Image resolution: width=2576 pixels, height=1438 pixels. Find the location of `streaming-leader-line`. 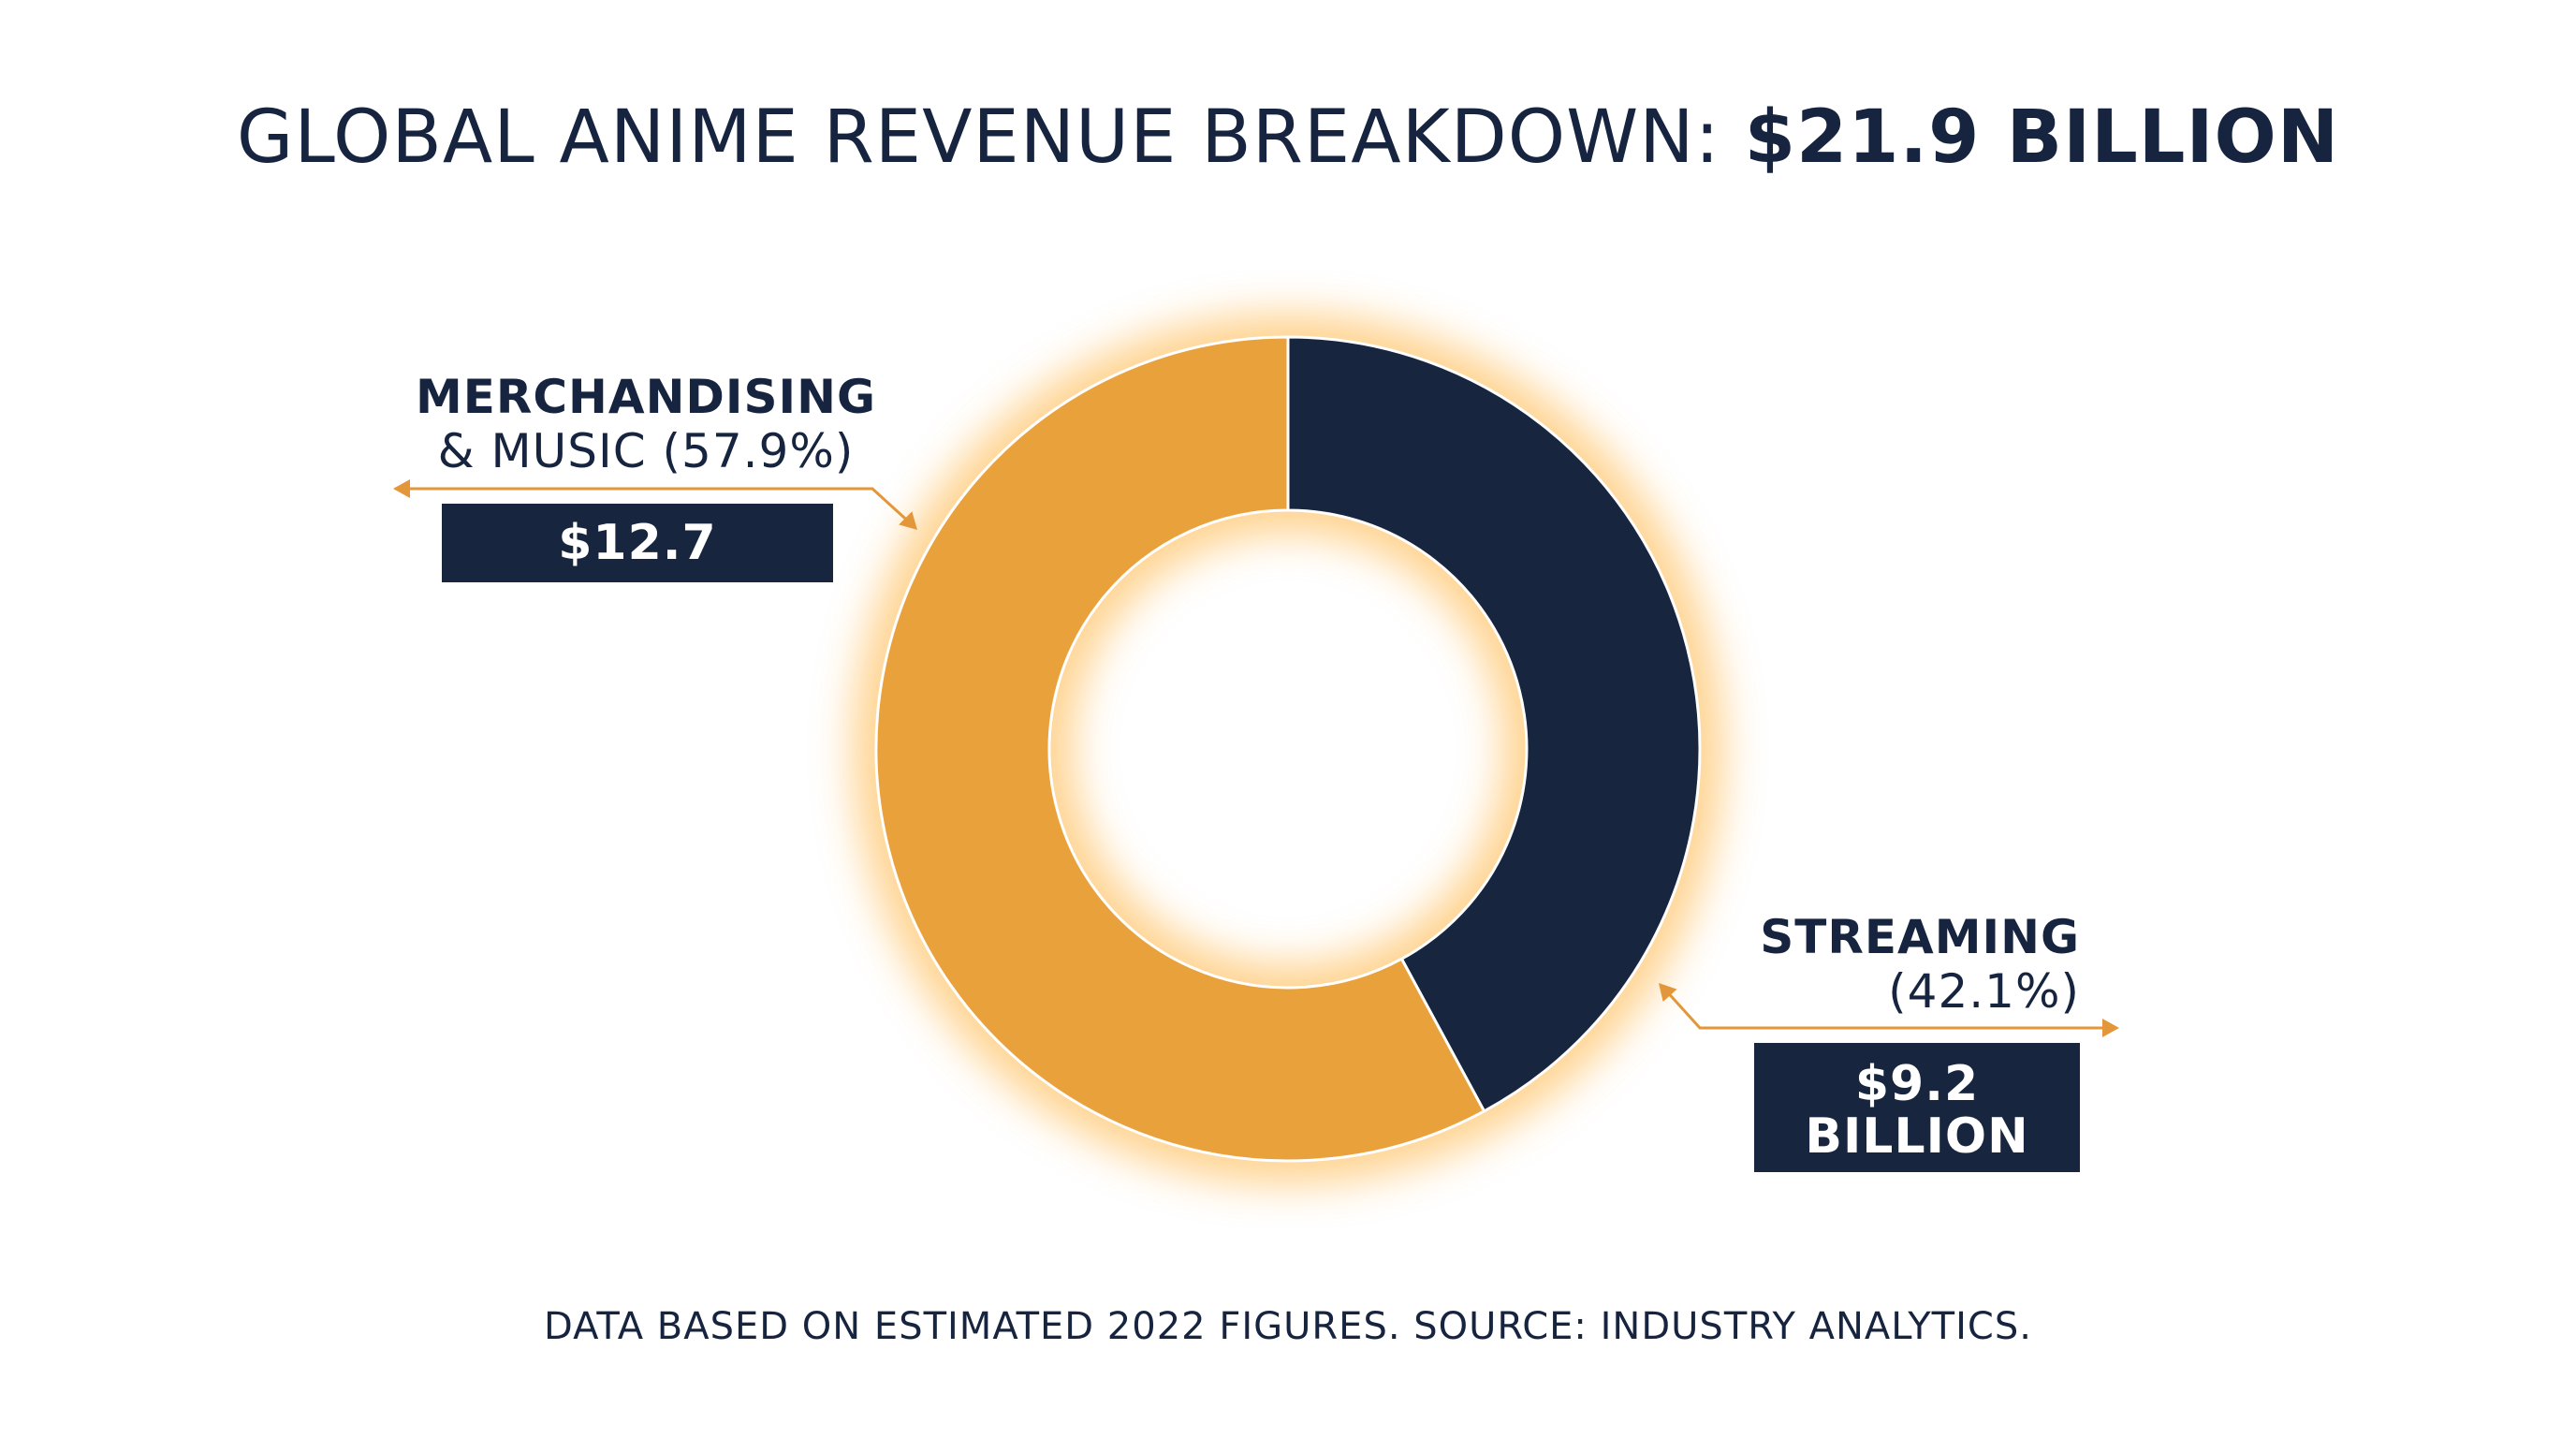

streaming-leader-line is located at coordinates (1888, 1008).